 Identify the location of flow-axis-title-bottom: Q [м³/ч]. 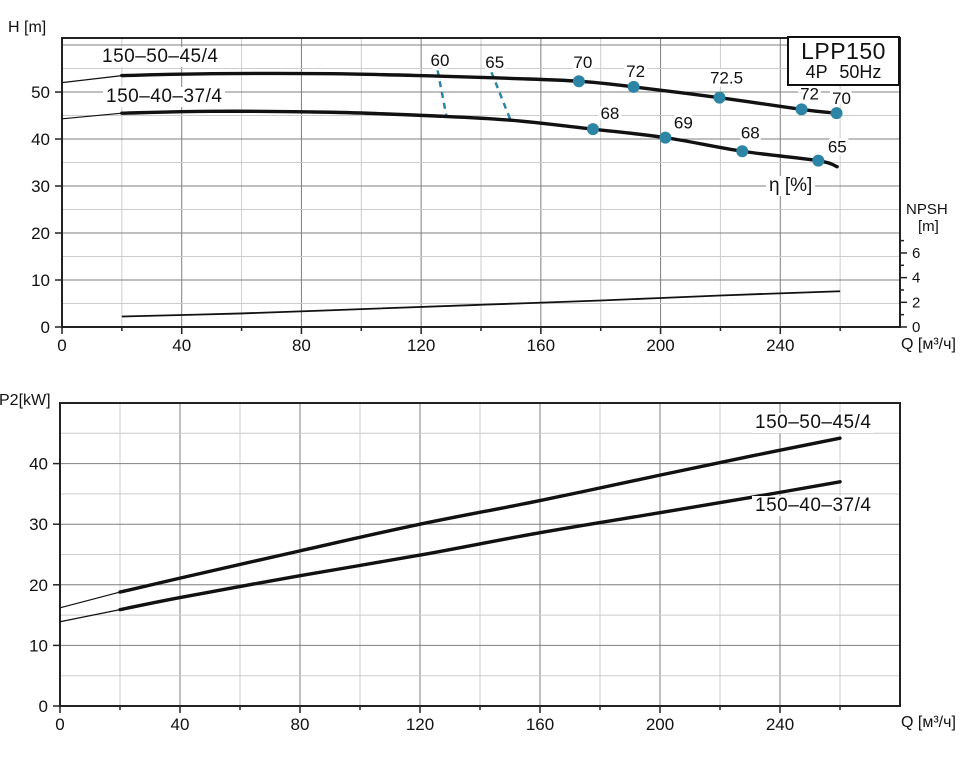
(928, 723).